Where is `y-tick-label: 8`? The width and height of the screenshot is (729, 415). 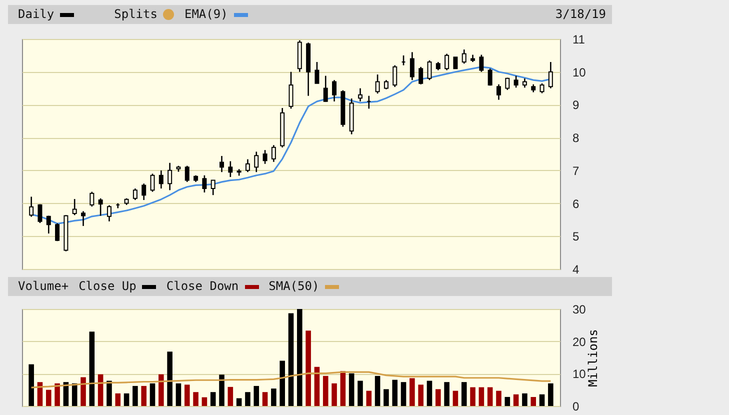
y-tick-label: 8 is located at coordinates (576, 138).